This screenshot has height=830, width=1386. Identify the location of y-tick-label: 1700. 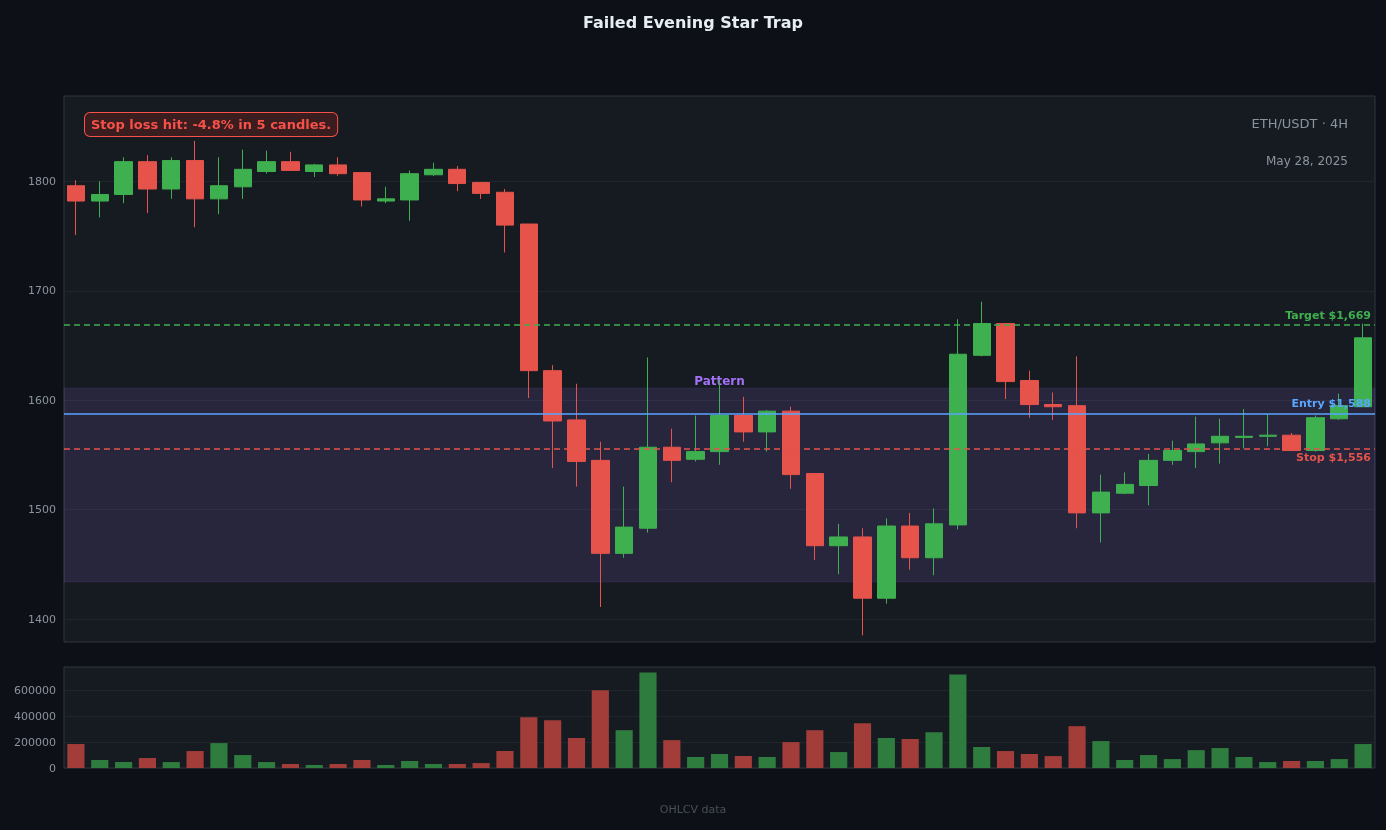
(42, 291).